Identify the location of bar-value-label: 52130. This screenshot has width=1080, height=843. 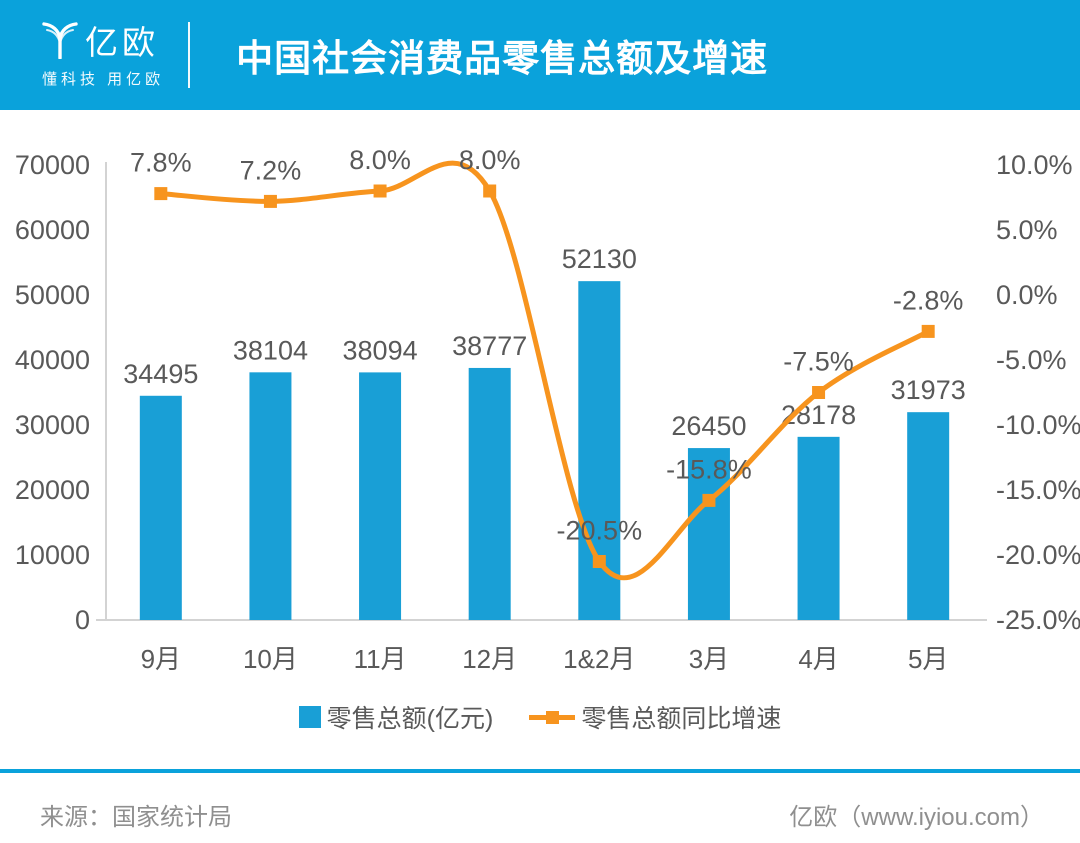
(599, 259).